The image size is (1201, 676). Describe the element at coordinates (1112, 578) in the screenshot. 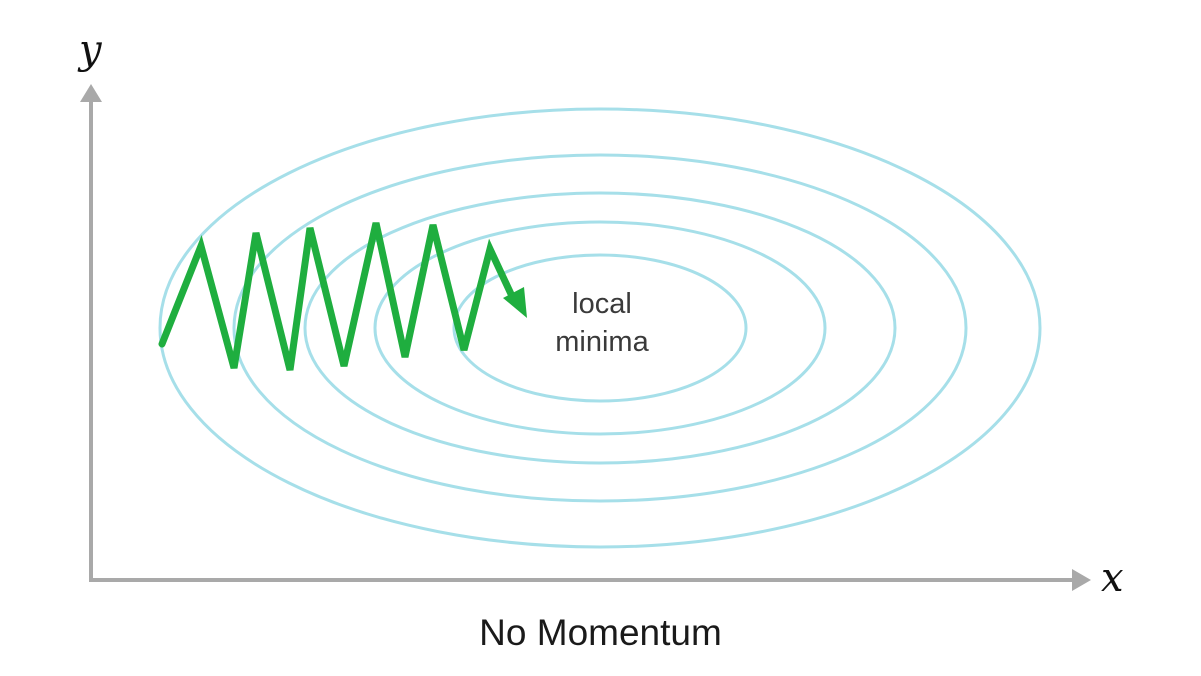

I see `x-axis-label: x` at that location.